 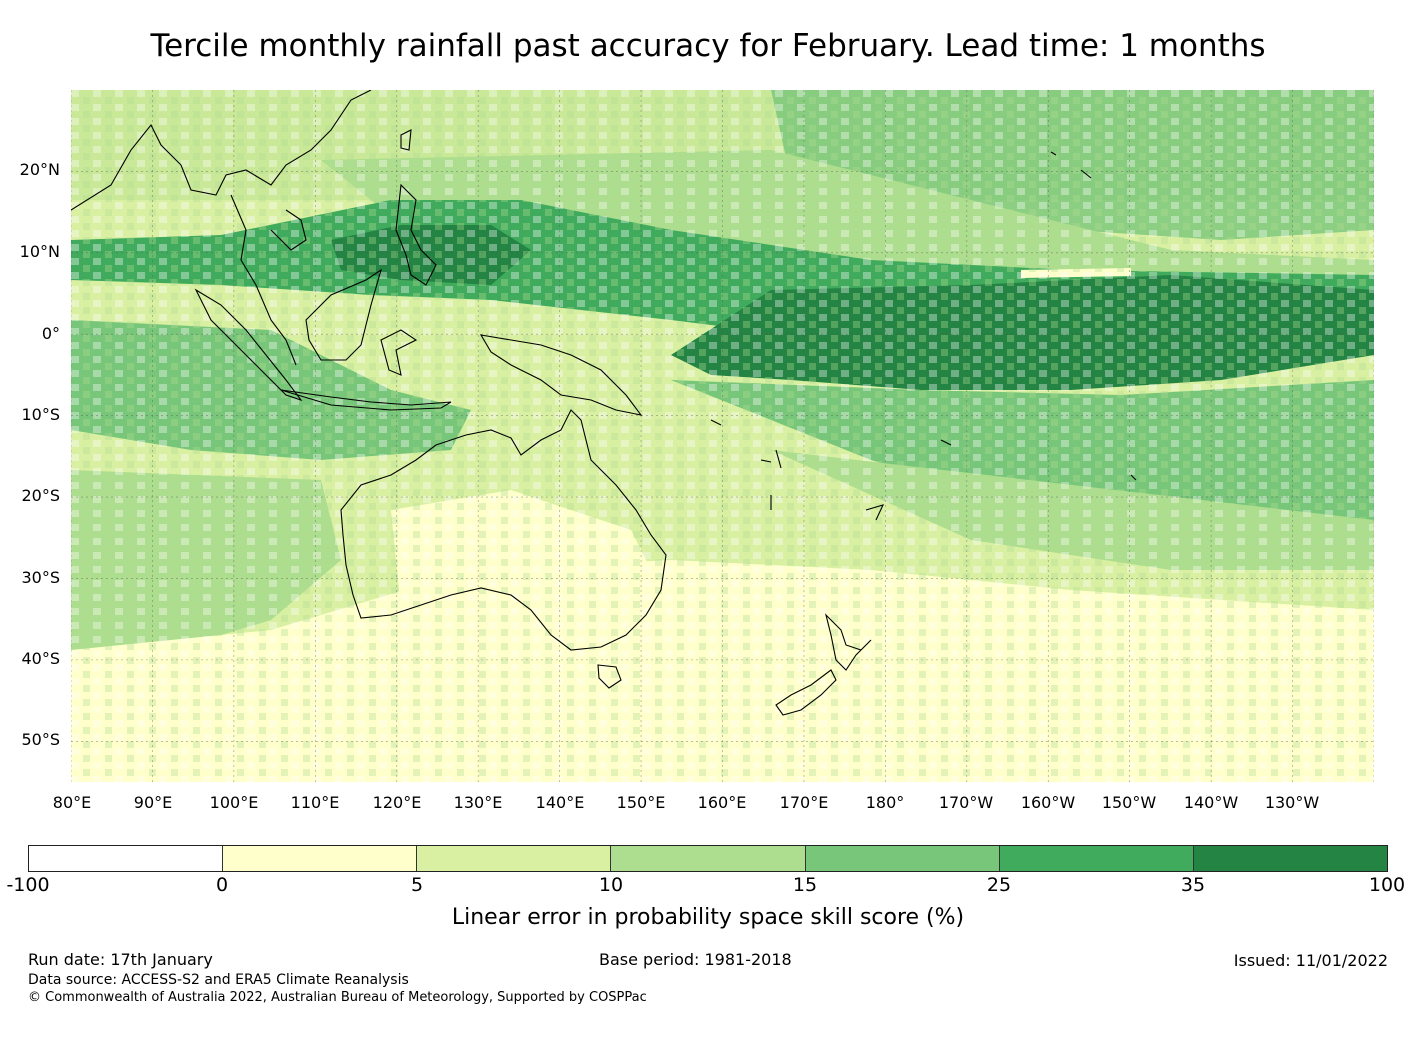 I want to click on lon-label-80e: 80°E, so click(x=72, y=802).